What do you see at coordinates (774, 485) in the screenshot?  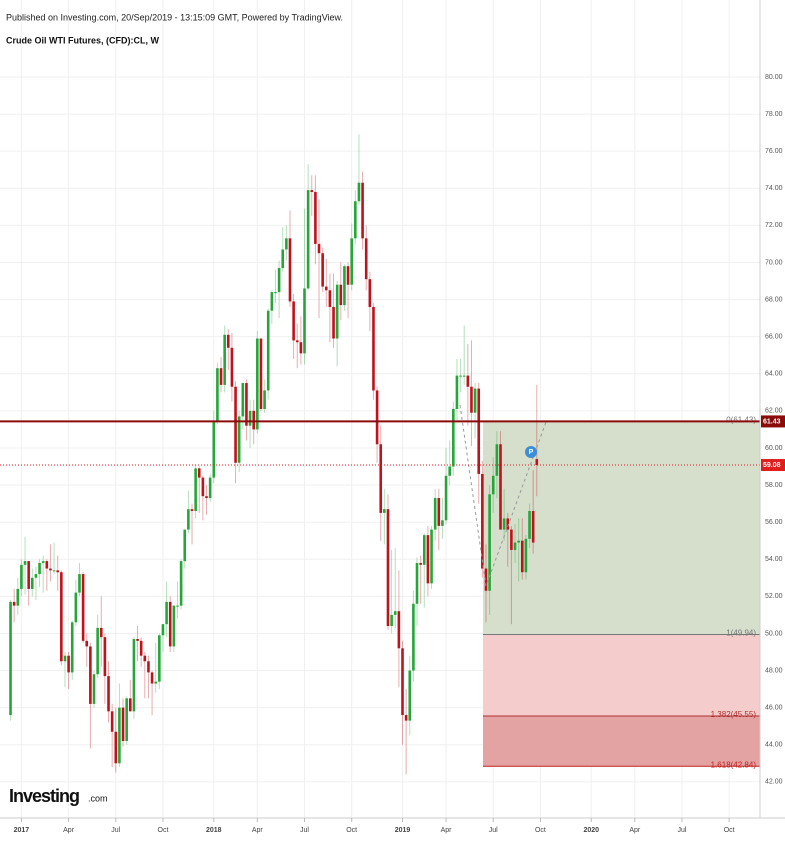 I see `y-tick-label: 58.00` at bounding box center [774, 485].